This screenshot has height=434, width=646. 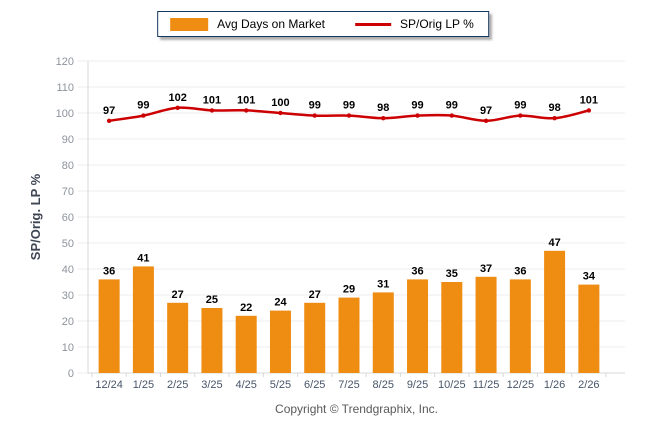 I want to click on x-tick-label: 12/25, so click(x=521, y=385).